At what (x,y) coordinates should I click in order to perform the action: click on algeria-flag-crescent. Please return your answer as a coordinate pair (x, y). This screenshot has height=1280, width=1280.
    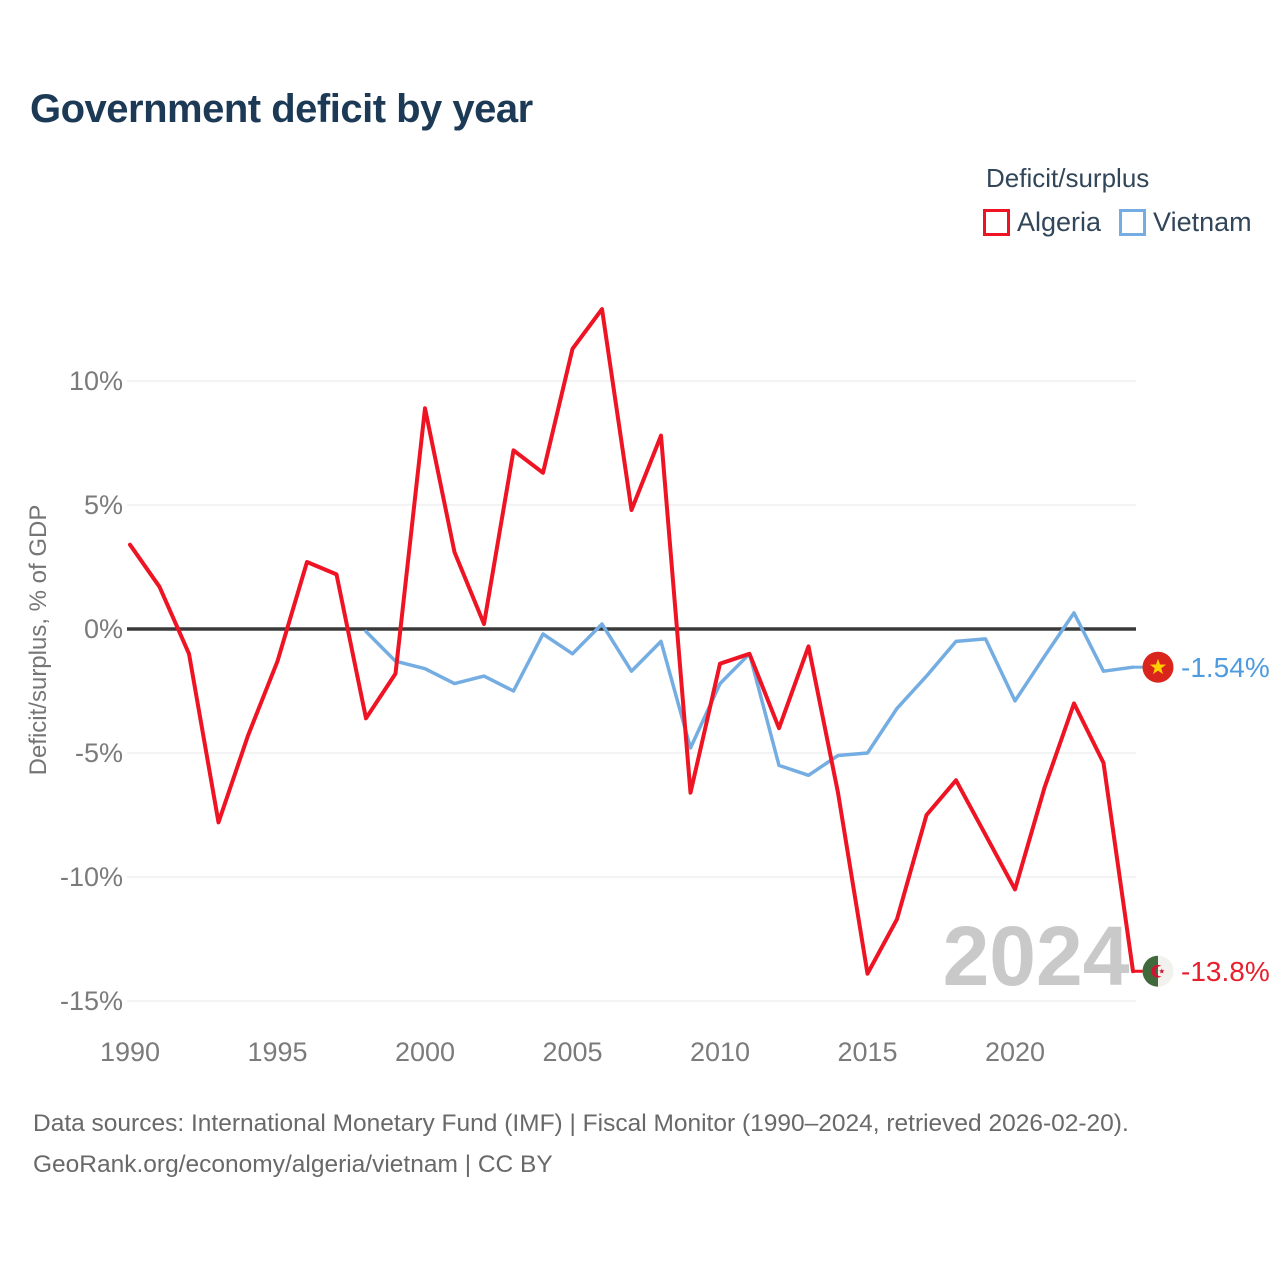
    Looking at the image, I should click on (1158, 971).